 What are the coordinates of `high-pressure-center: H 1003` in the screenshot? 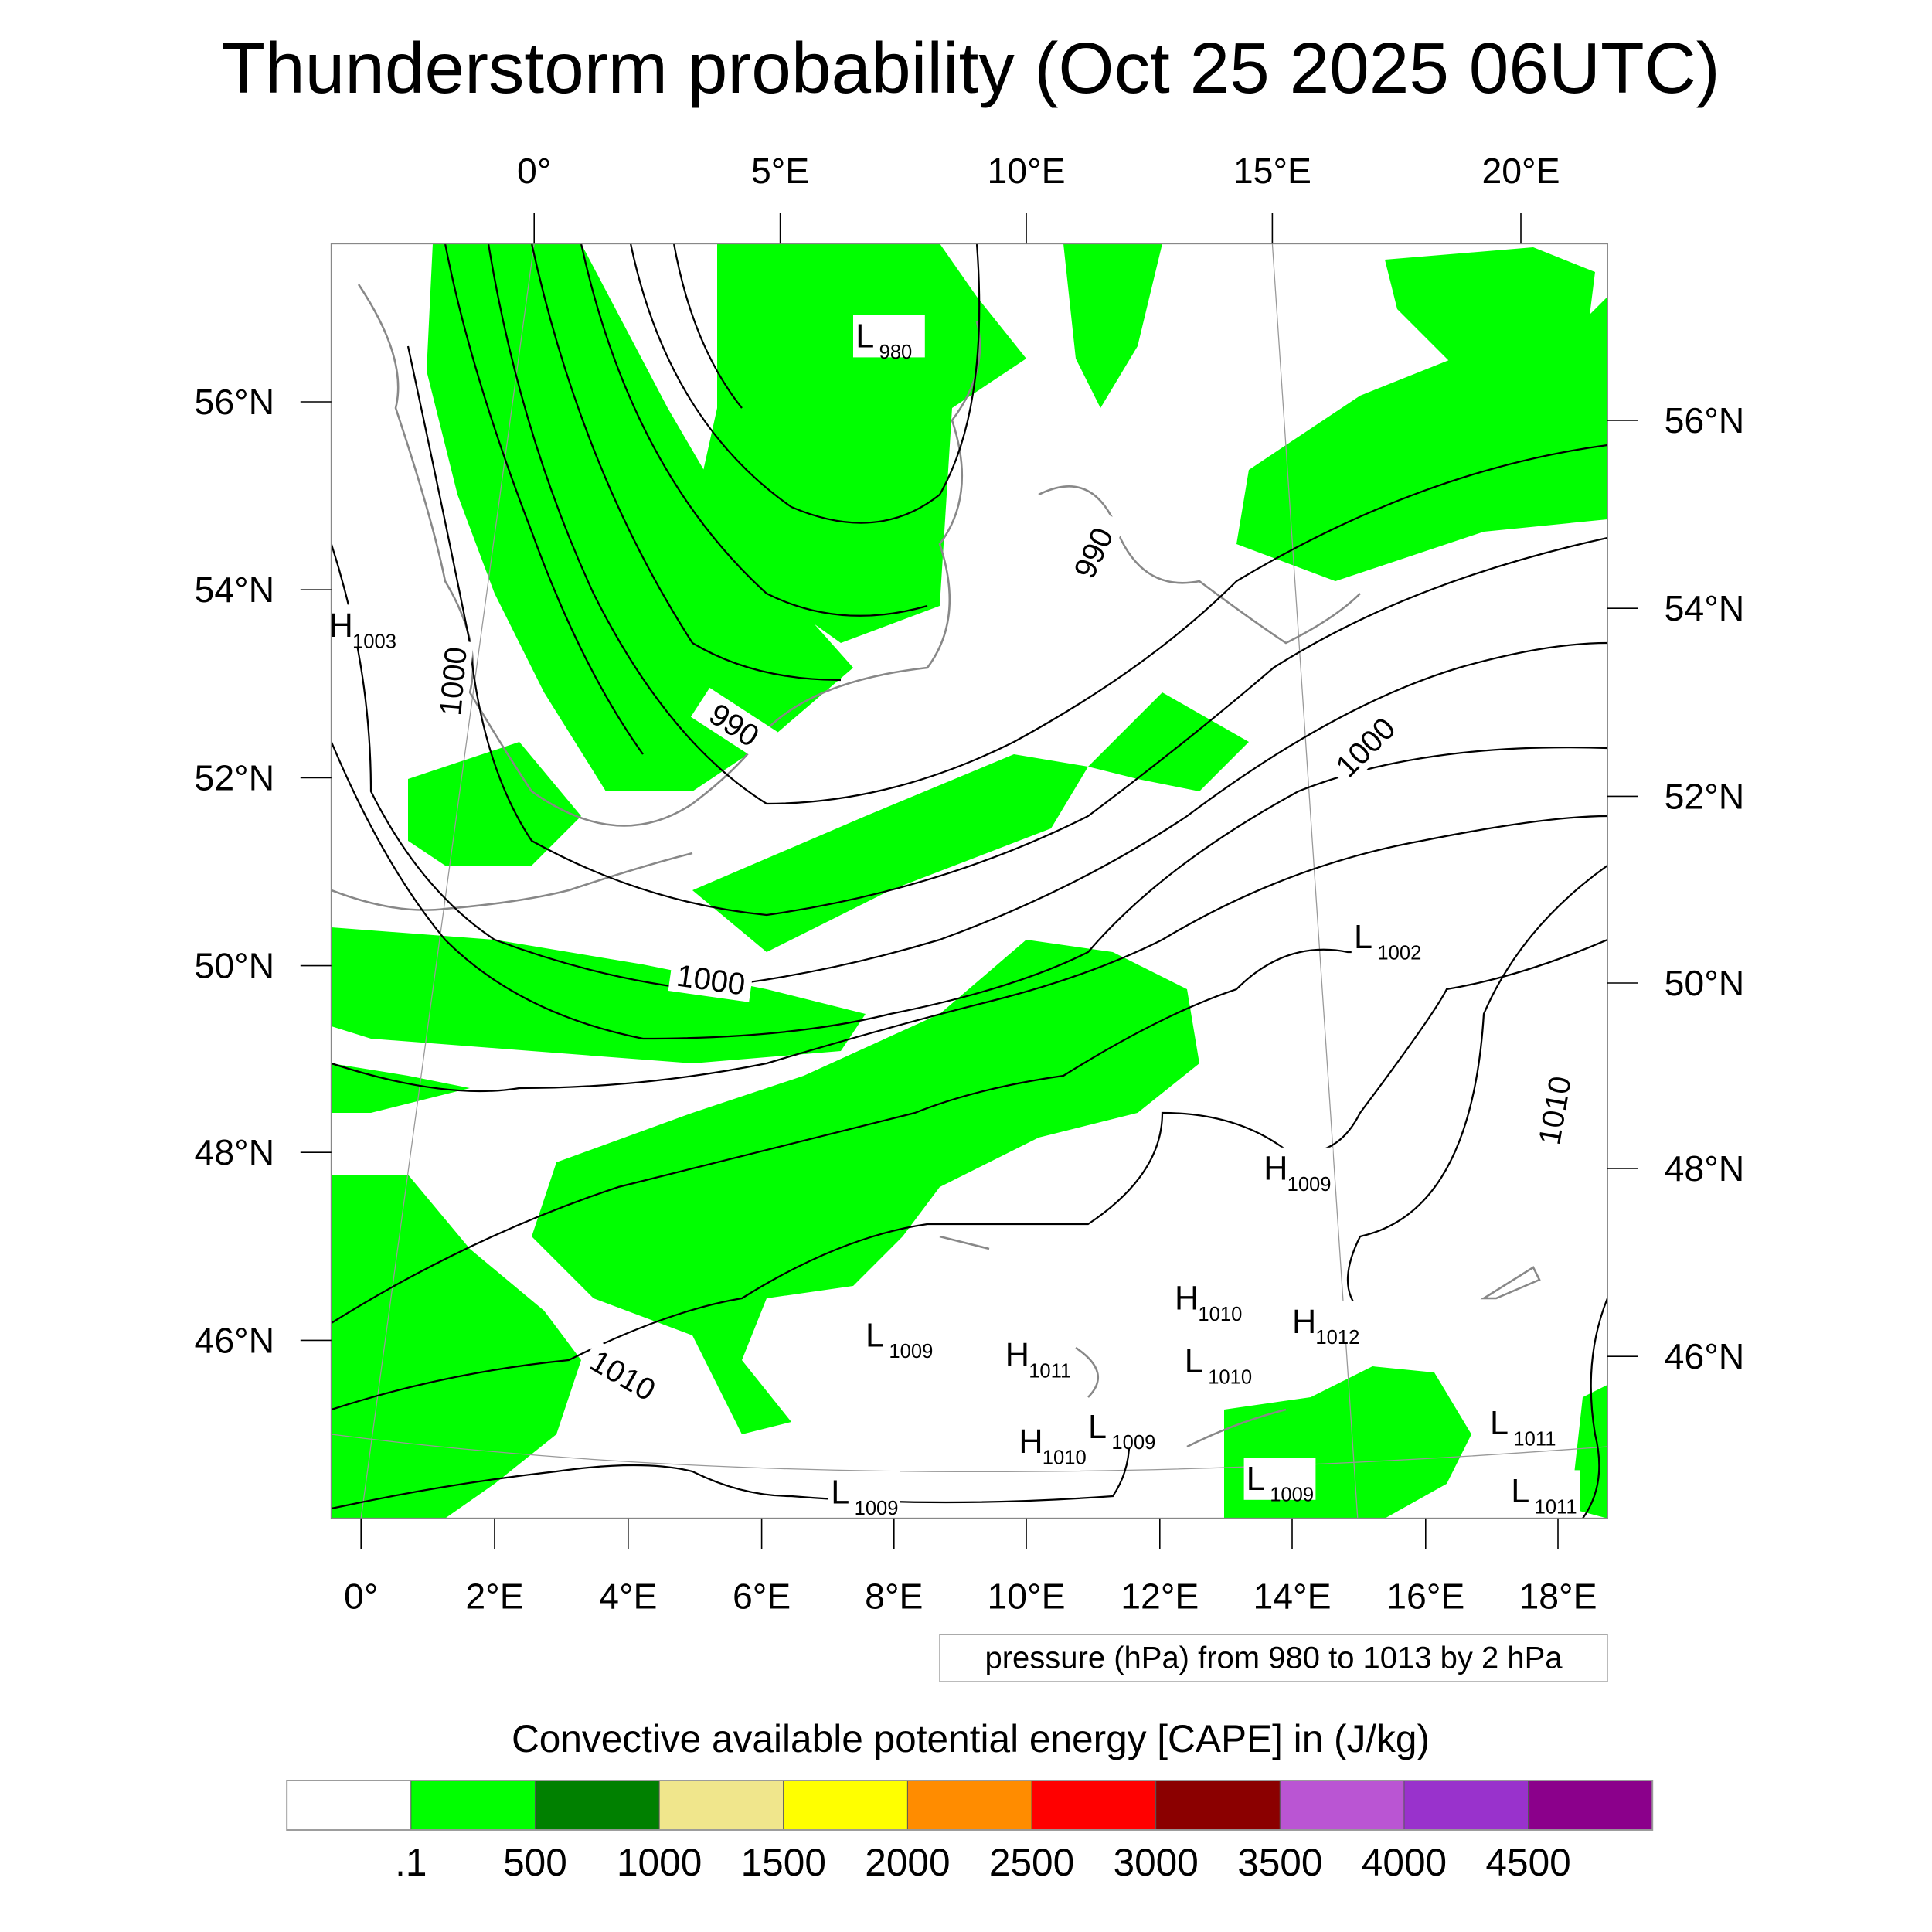 It's located at (365, 628).